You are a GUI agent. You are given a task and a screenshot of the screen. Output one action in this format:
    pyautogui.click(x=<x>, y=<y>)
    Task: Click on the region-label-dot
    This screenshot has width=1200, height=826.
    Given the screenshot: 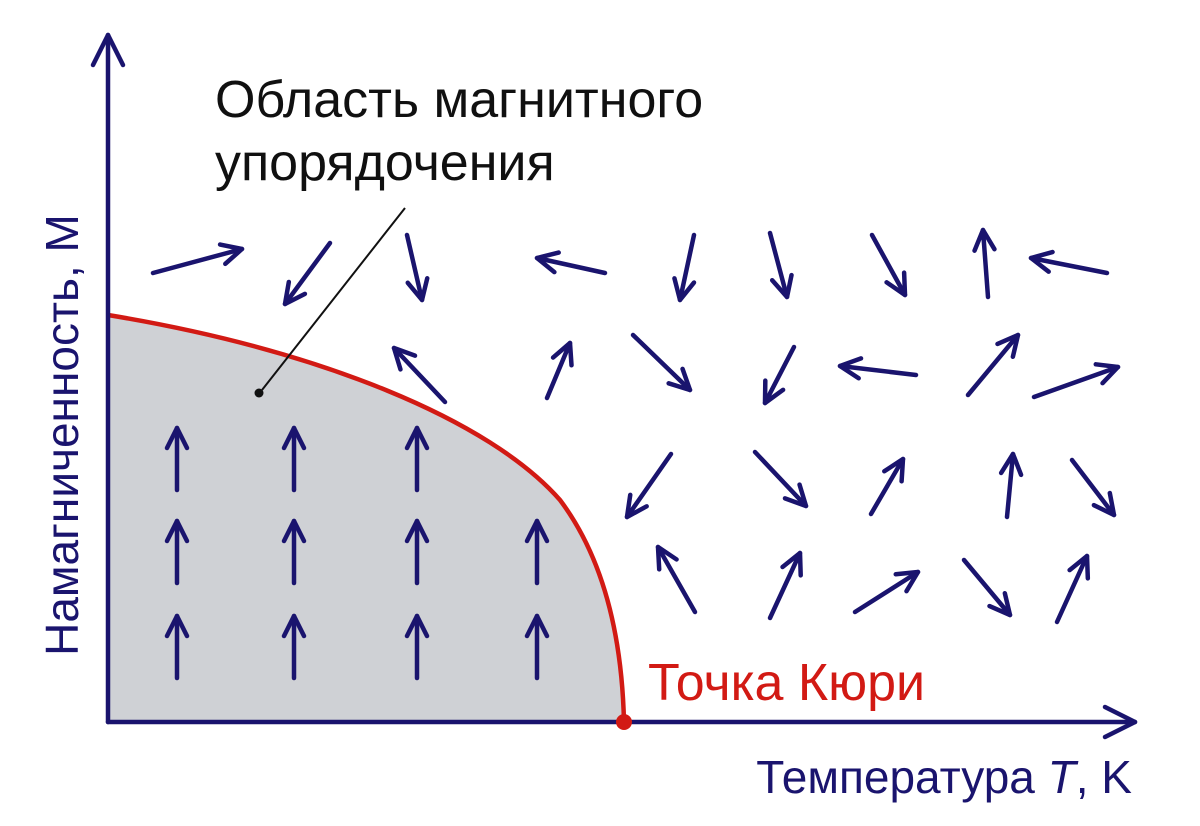 What is the action you would take?
    pyautogui.click(x=259, y=393)
    